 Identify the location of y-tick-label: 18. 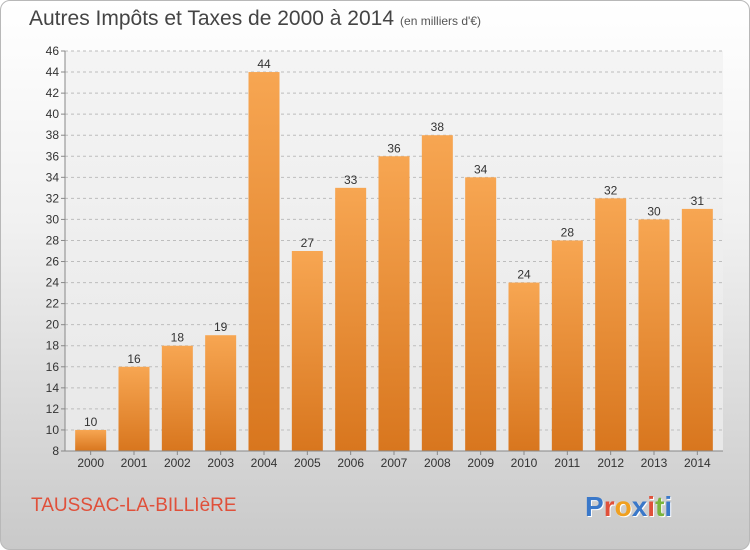
(53, 346).